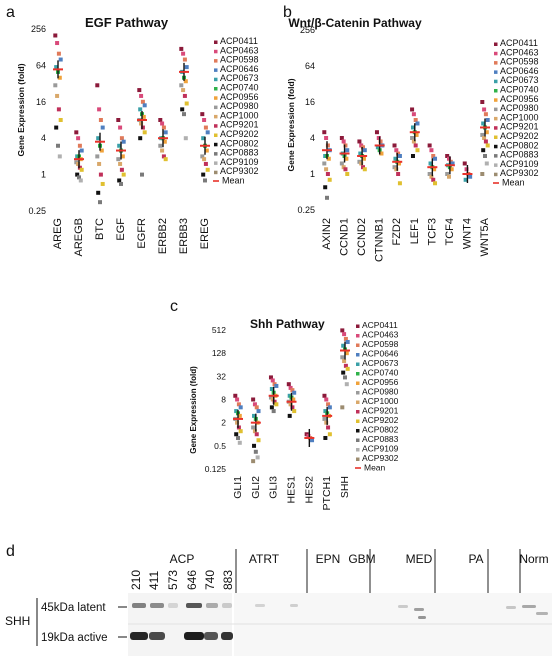 Image resolution: width=553 pixels, height=661 pixels. I want to click on blot-lane-label: 883, so click(228, 580).